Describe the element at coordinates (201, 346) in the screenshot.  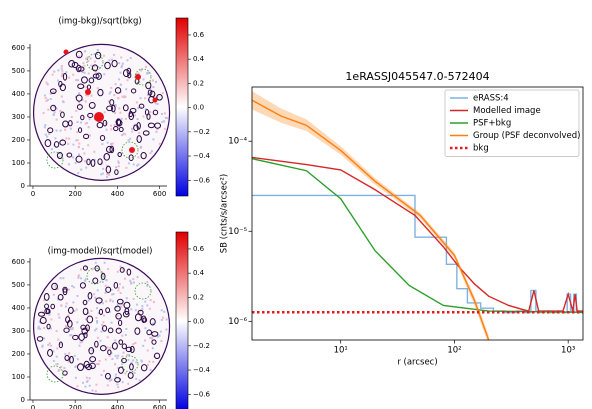
I see `colorbar-tick-label: −0.2` at that location.